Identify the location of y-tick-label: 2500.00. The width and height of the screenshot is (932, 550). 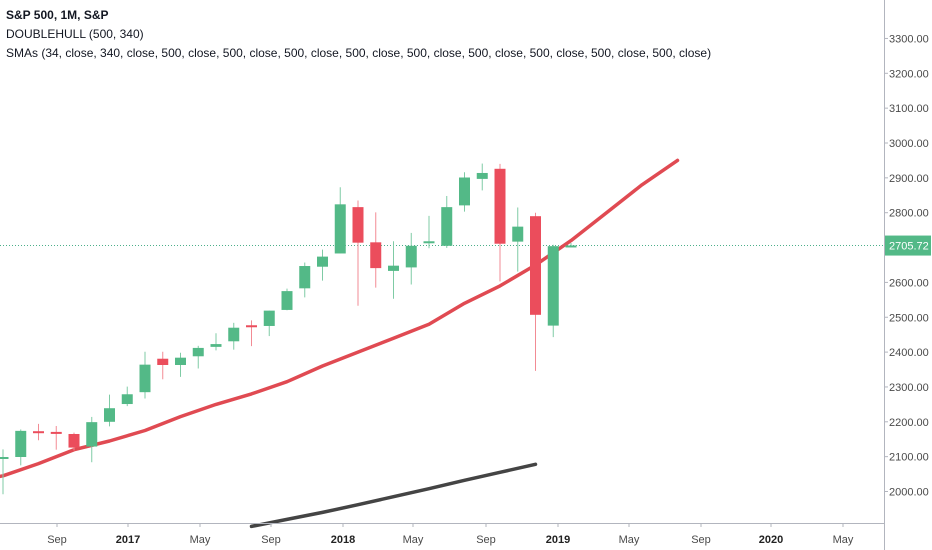
(909, 318).